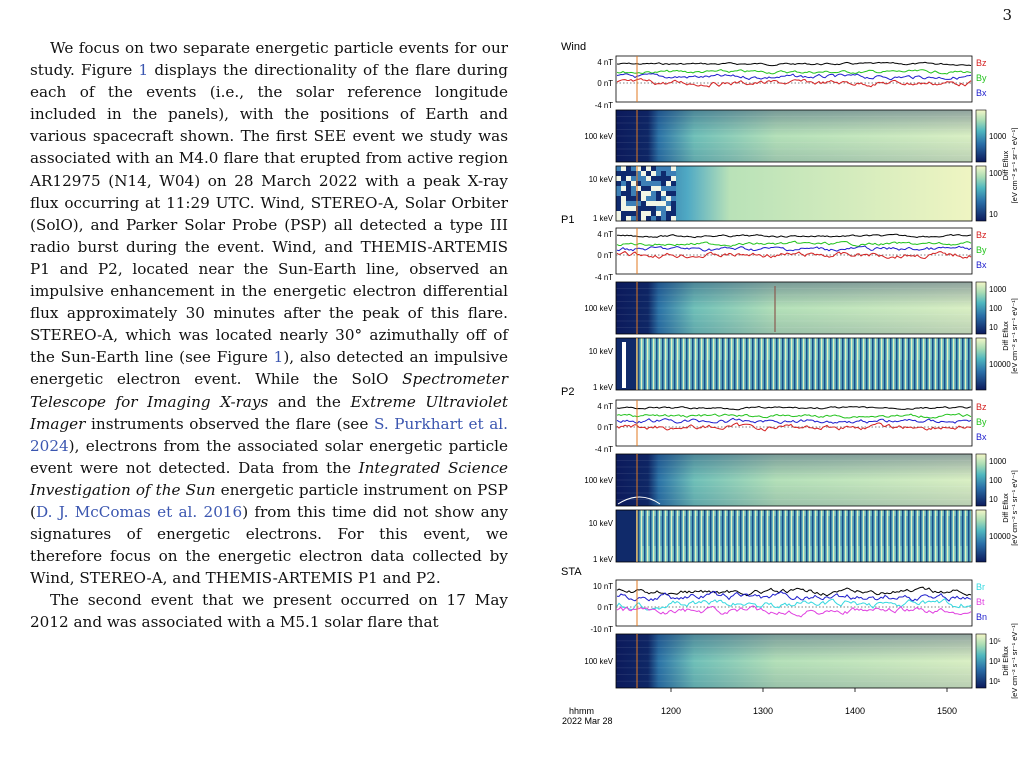  Describe the element at coordinates (598, 136) in the screenshot. I see `energy-label: 100 keV` at that location.